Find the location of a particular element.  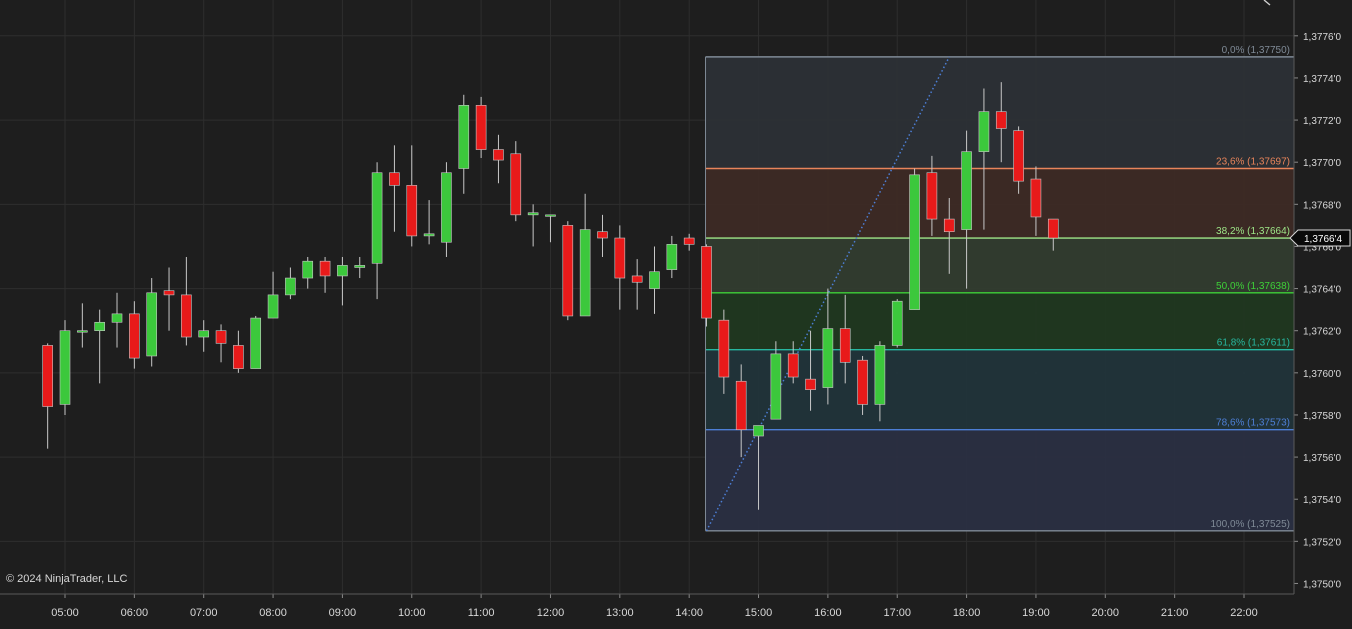

trend-line is located at coordinates (827, 294).